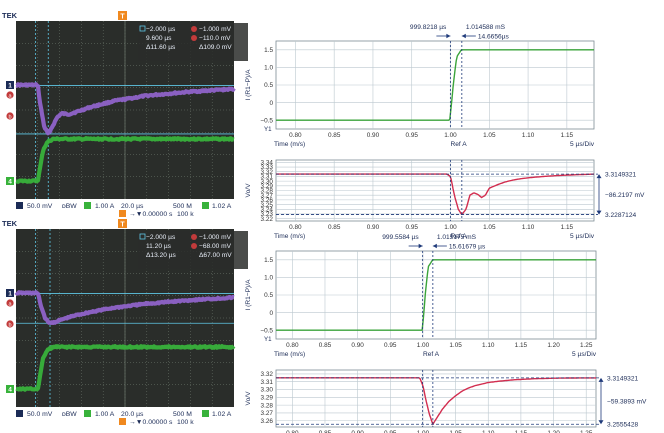  I want to click on cursor2-time: 1.015175 mS, so click(457, 237).